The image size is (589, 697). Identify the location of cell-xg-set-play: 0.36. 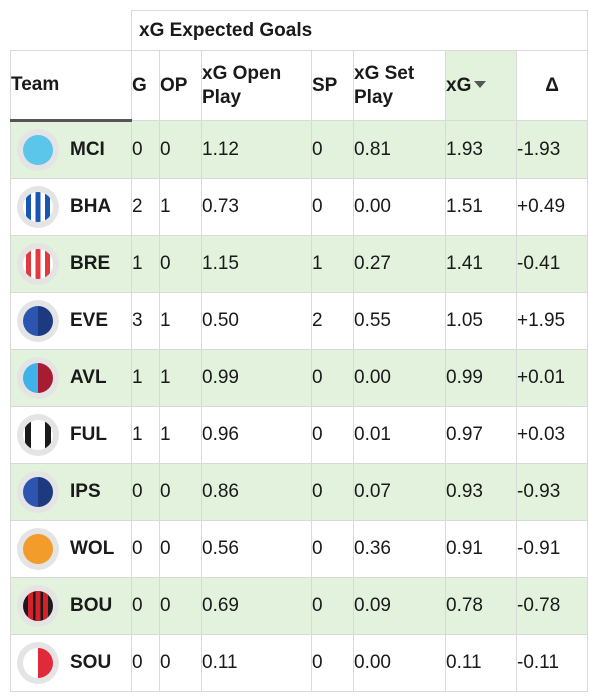
(399, 549).